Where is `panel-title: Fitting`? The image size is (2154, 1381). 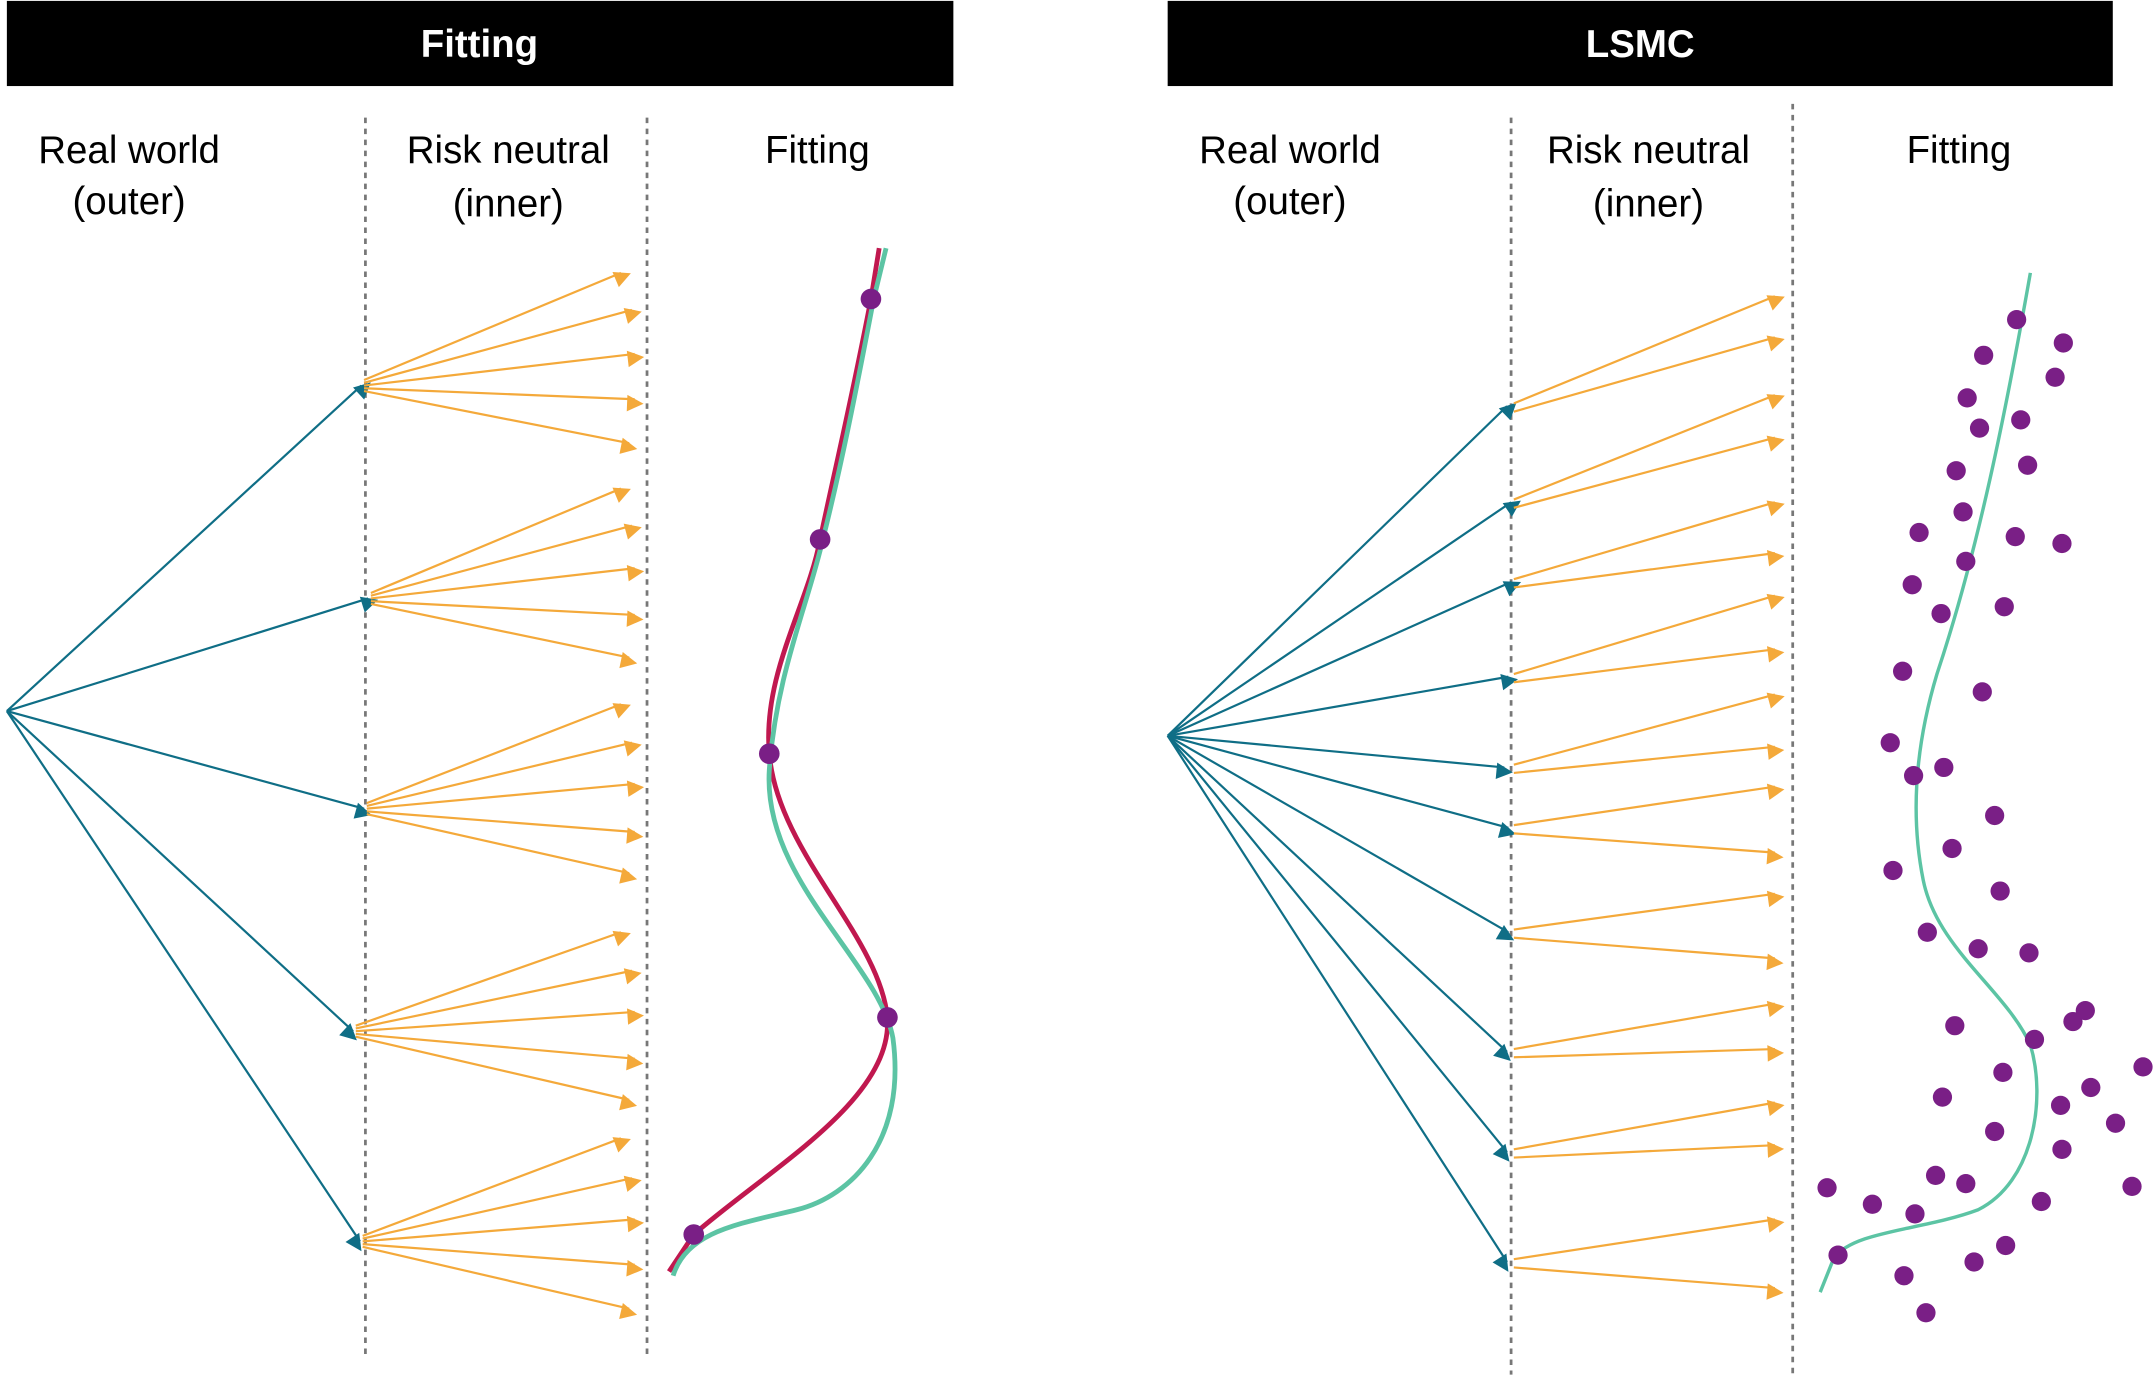
panel-title: Fitting is located at coordinates (479, 44).